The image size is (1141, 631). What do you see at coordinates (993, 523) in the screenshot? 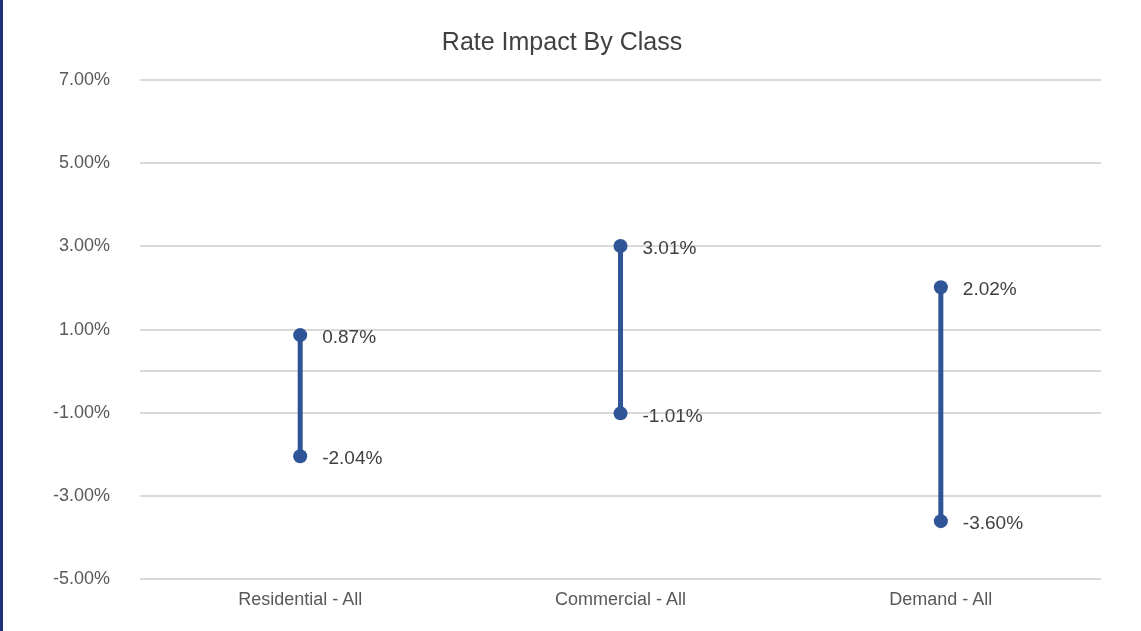
I see `data-label: -3.60%` at bounding box center [993, 523].